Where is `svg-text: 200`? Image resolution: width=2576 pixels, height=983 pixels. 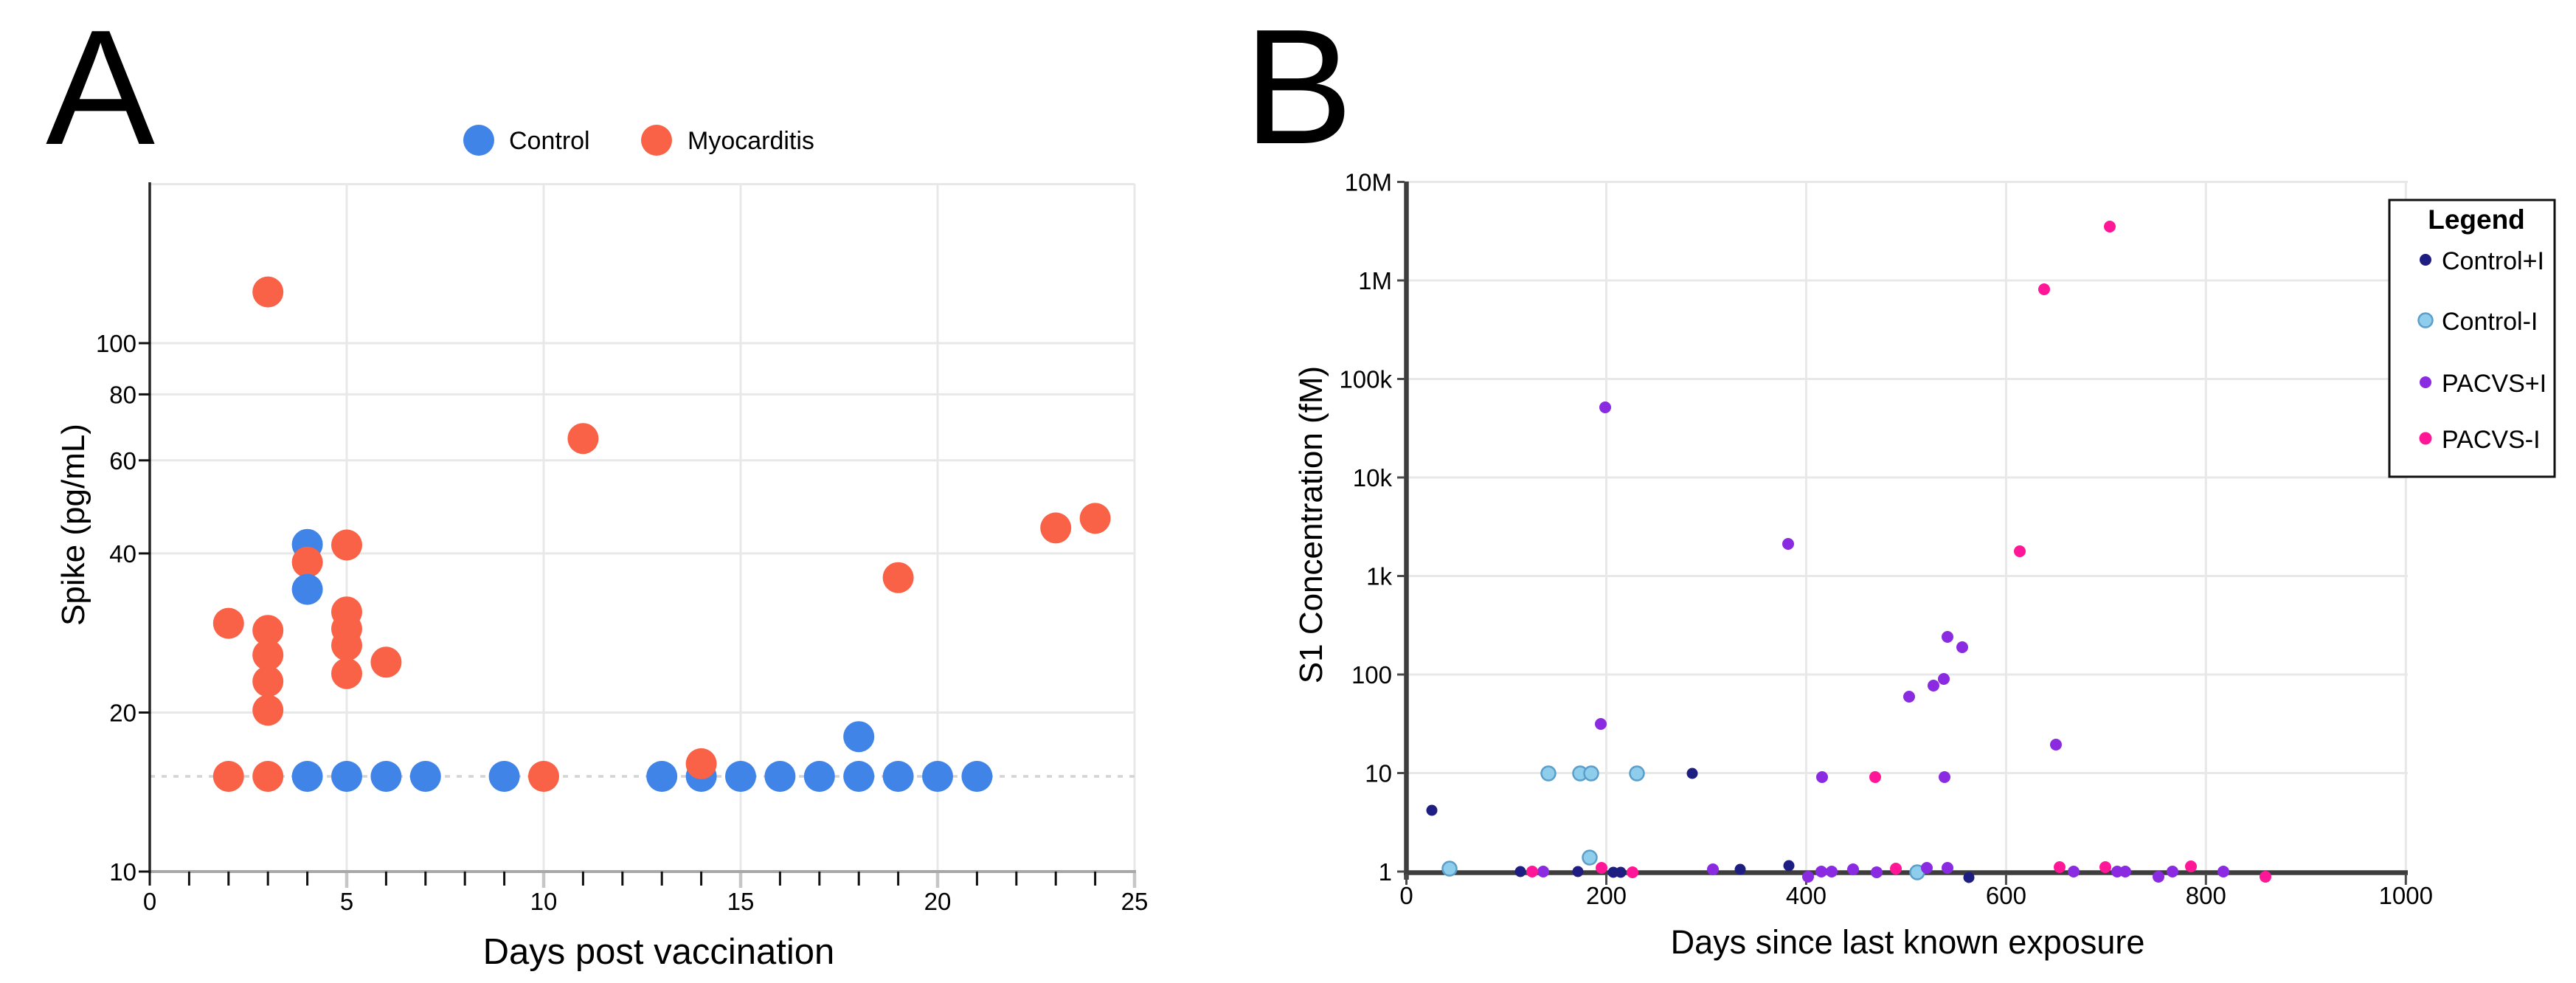
svg-text: 200 is located at coordinates (1607, 896).